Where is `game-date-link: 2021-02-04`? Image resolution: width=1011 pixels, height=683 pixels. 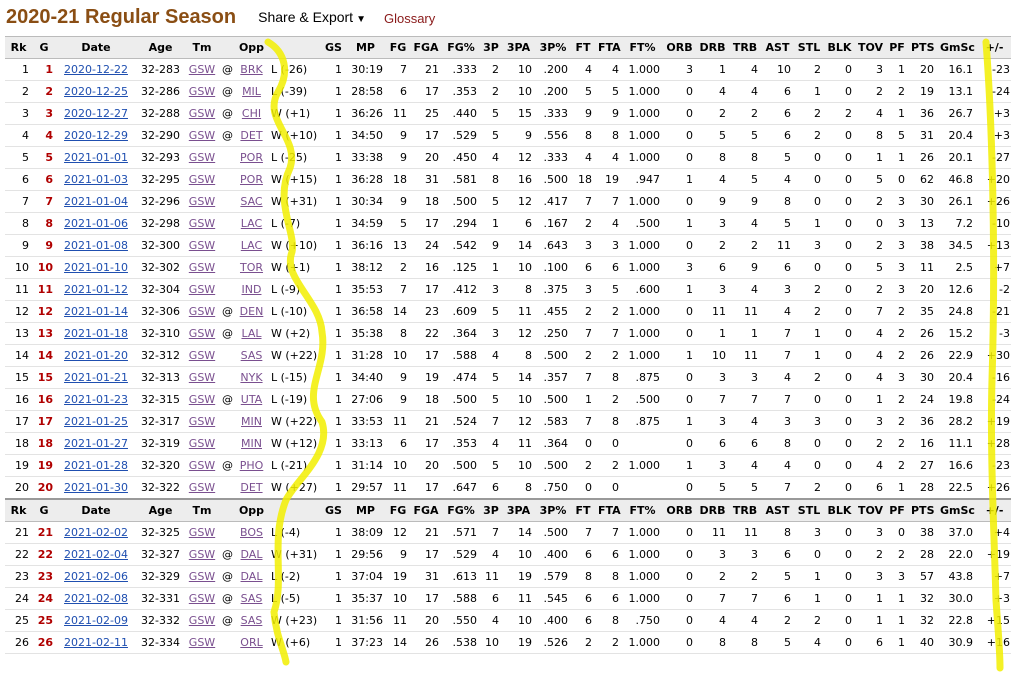
game-date-link: 2021-02-04 is located at coordinates (96, 554).